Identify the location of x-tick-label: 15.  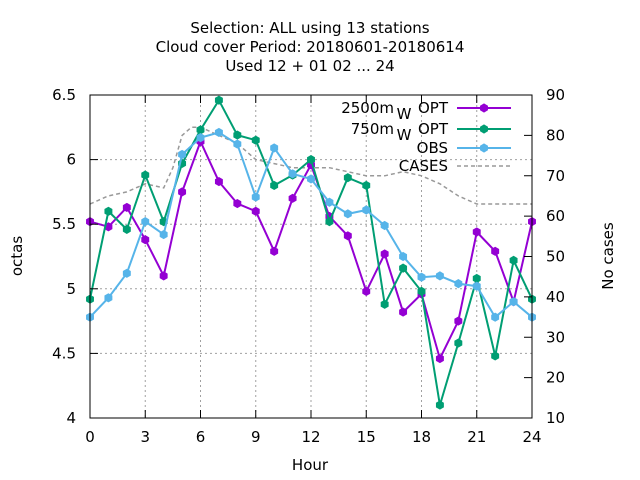
(366, 437).